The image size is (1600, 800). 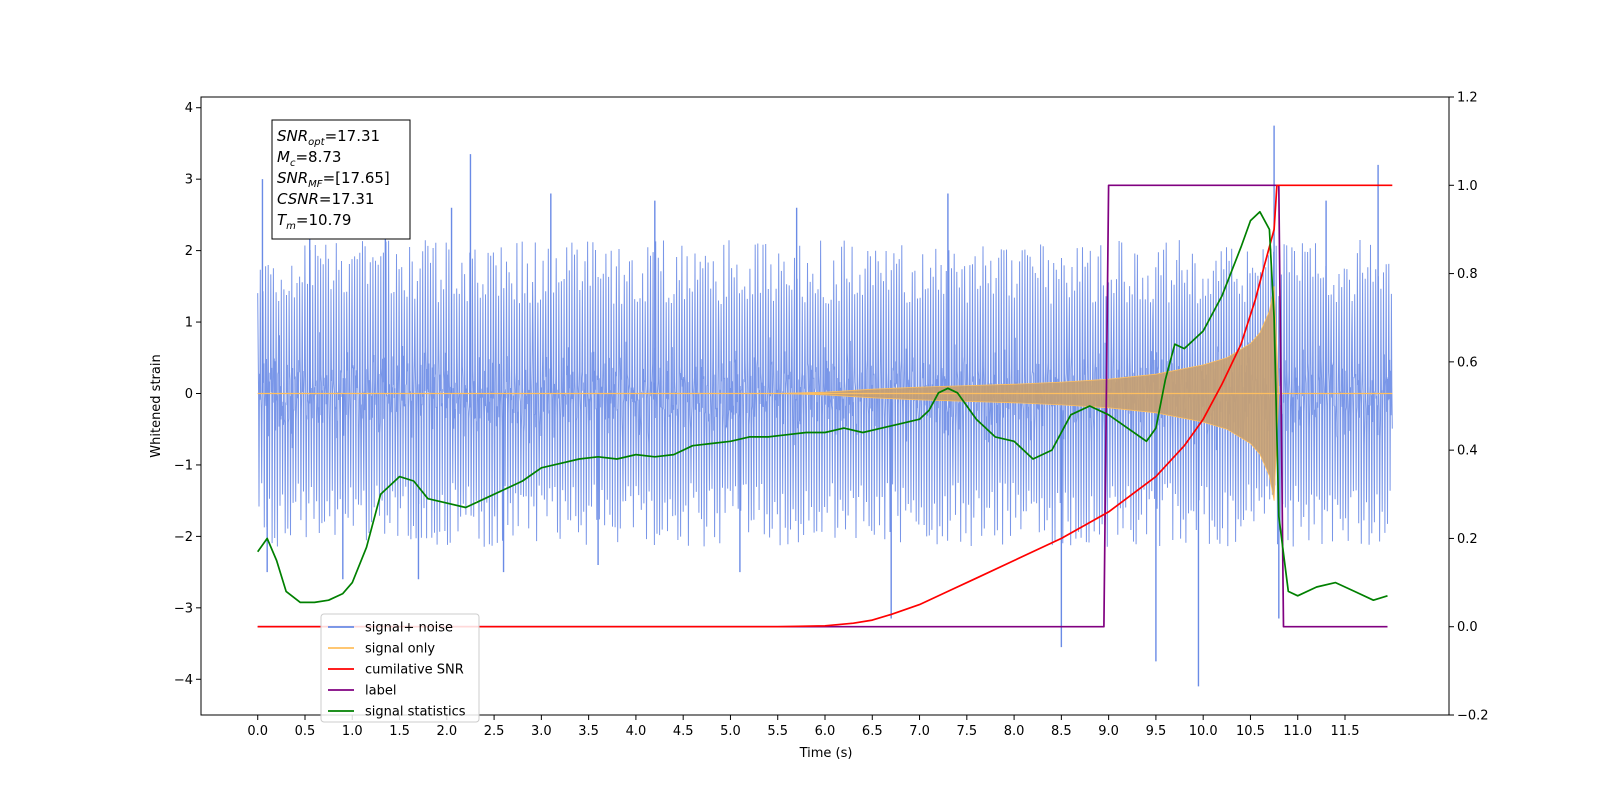 What do you see at coordinates (826, 753) in the screenshot?
I see `x-axis-label: Time (s)` at bounding box center [826, 753].